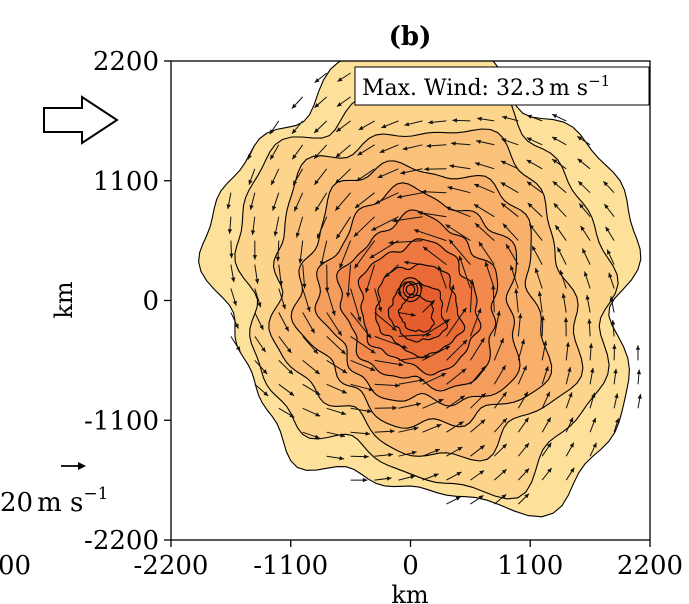  I want to click on y-tick-label: -1100, so click(121, 421).